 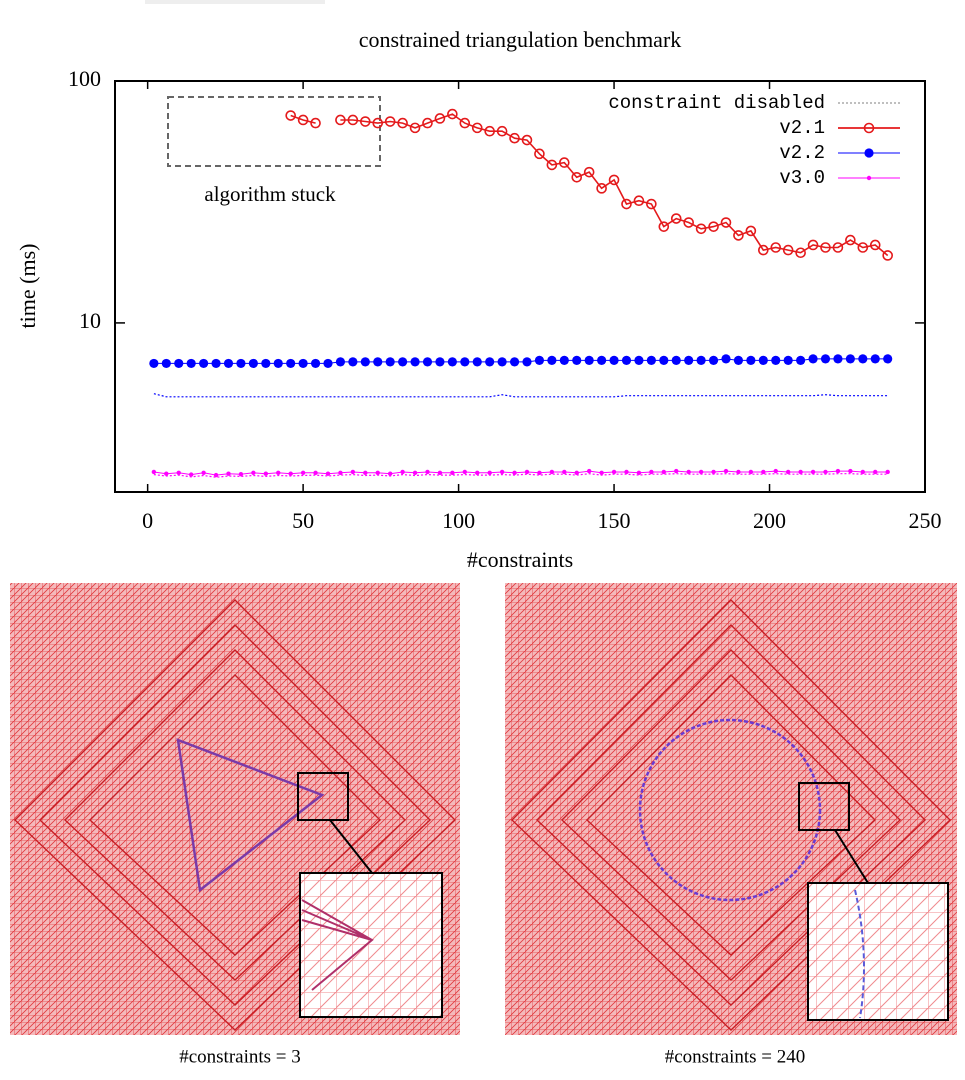 What do you see at coordinates (240, 1056) in the screenshot?
I see `panel-caption: #constraints = 3` at bounding box center [240, 1056].